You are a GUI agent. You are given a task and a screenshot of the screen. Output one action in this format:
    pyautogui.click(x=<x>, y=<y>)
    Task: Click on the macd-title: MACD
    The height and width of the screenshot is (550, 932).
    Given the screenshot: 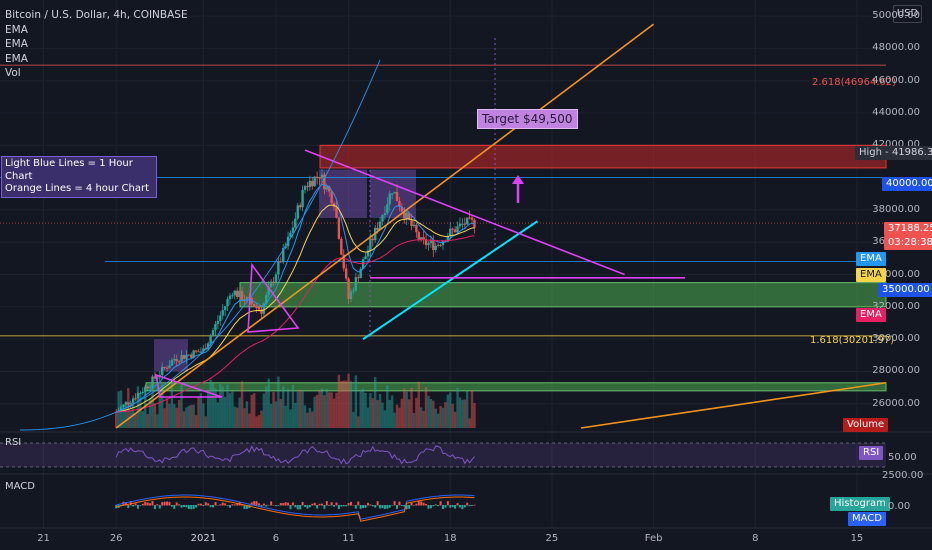 What is the action you would take?
    pyautogui.click(x=20, y=486)
    